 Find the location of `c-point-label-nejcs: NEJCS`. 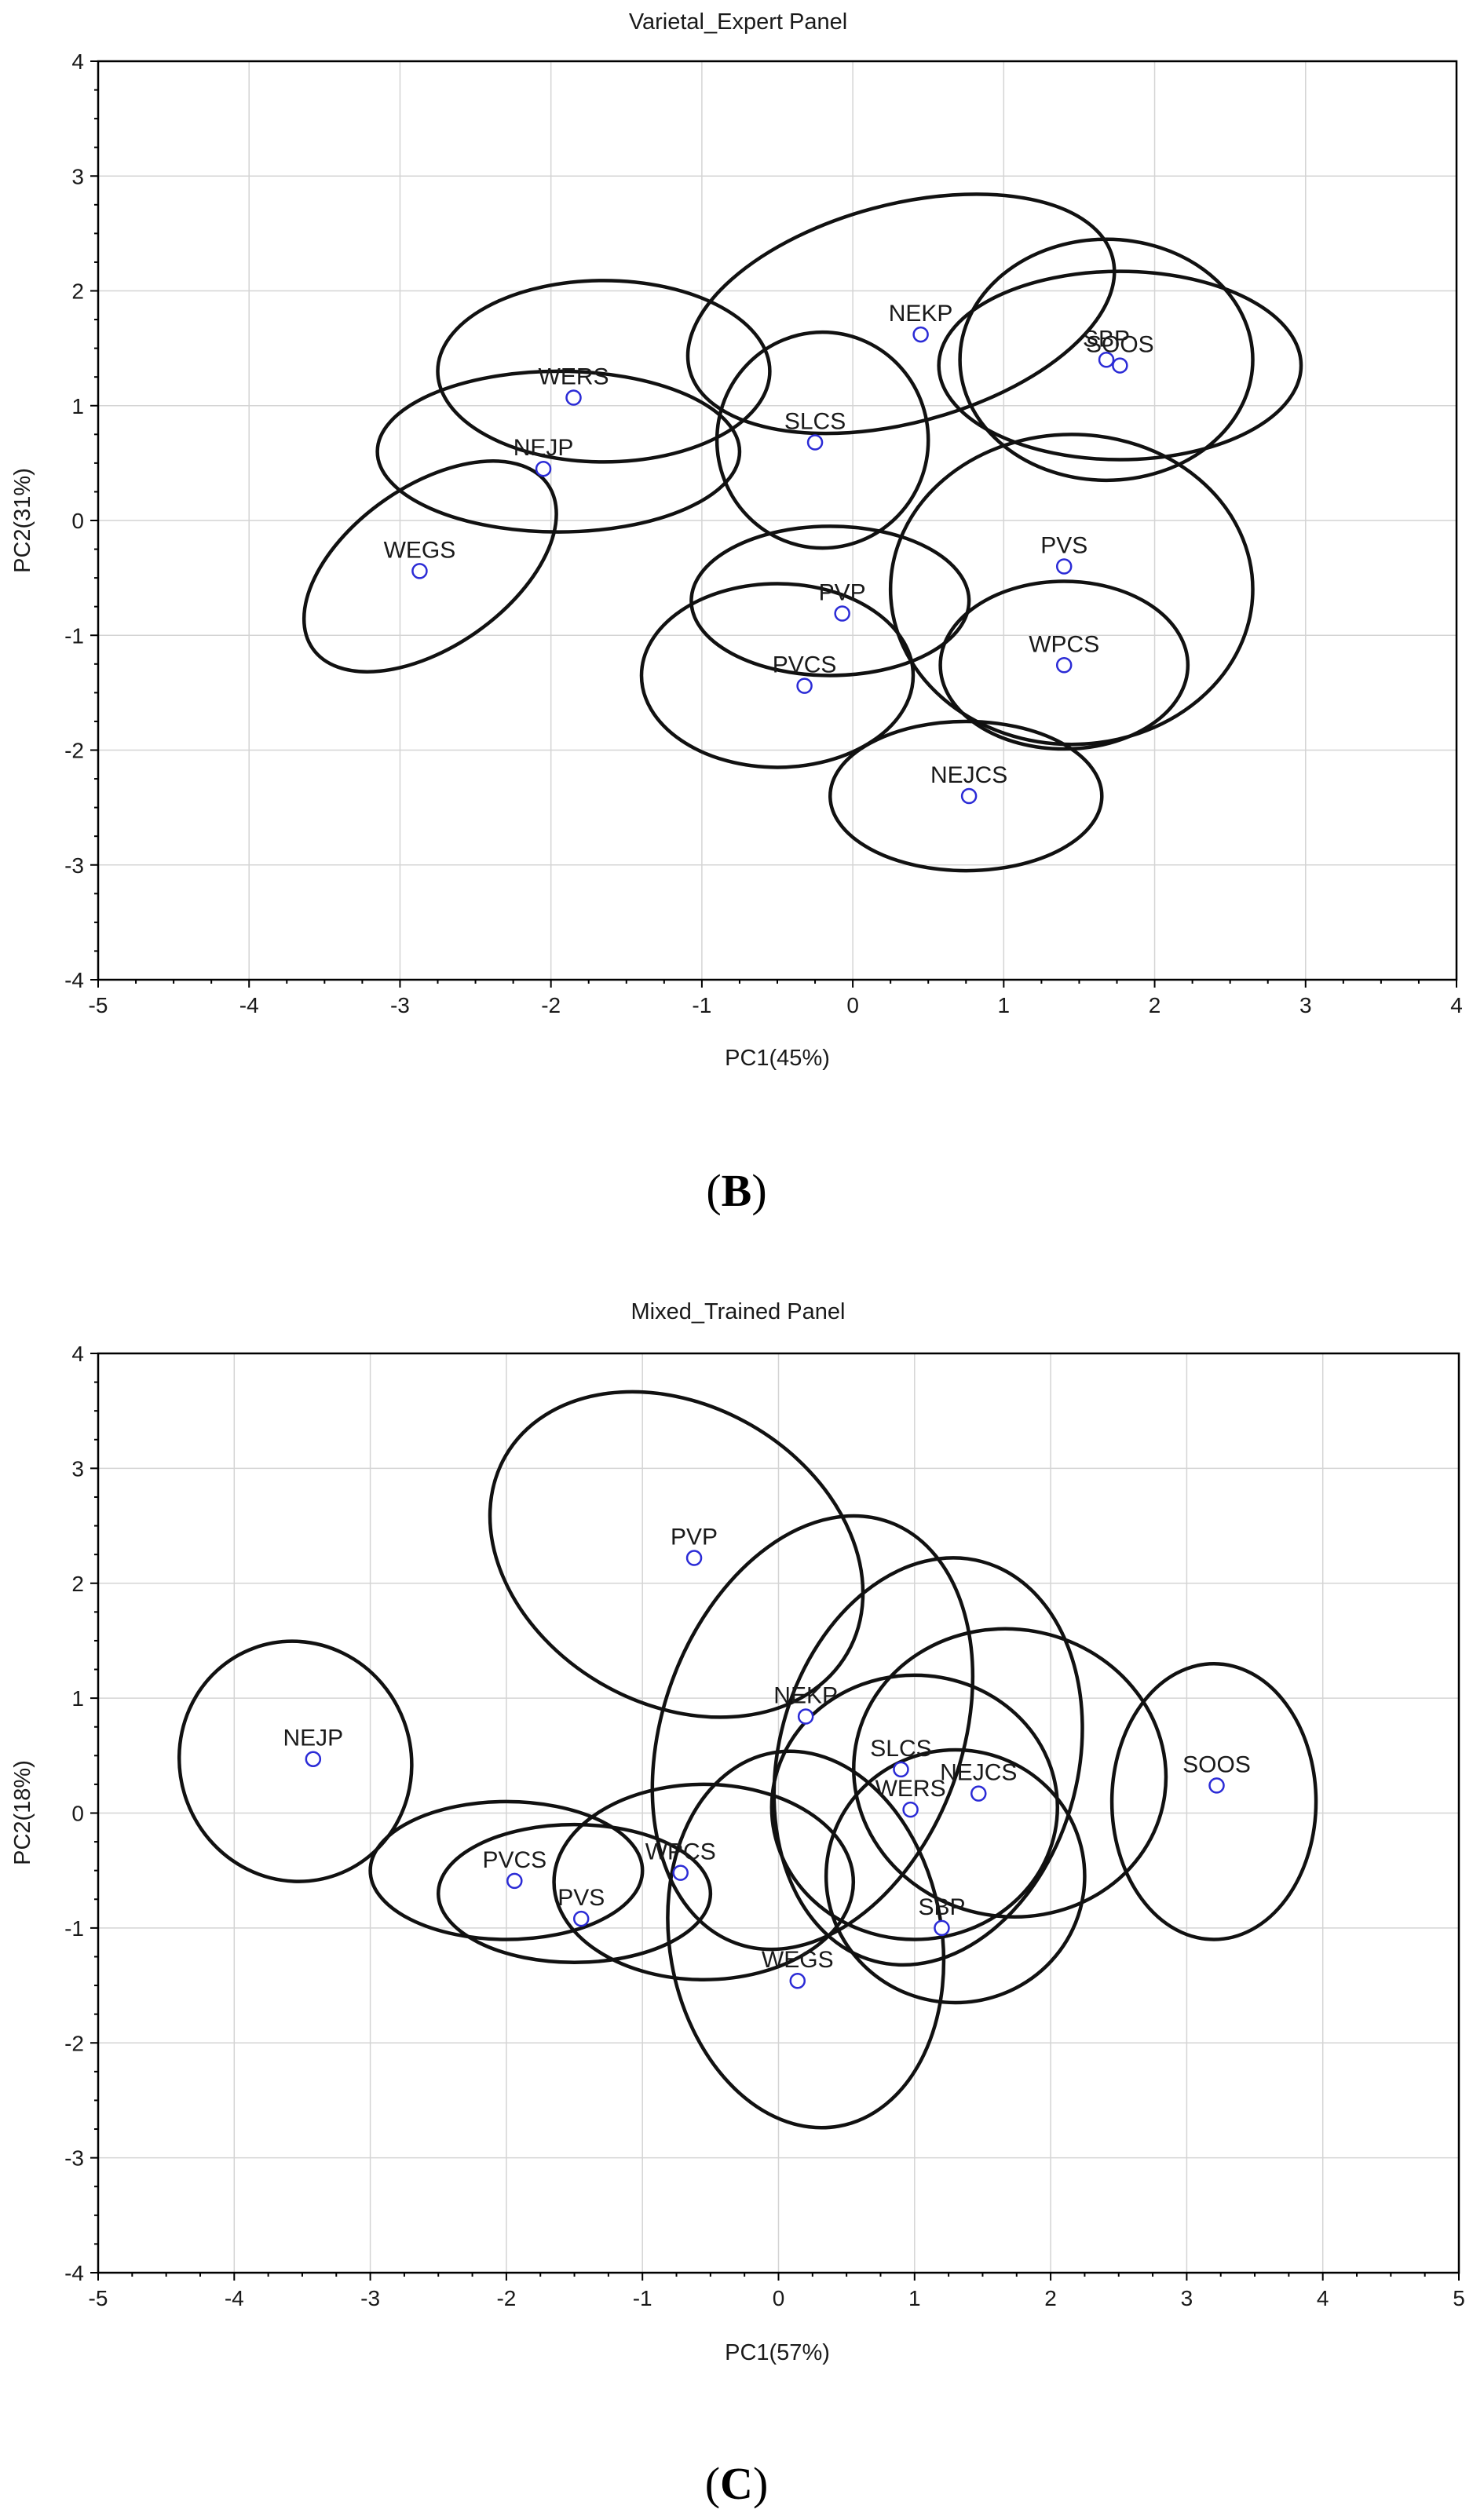

c-point-label-nejcs: NEJCS is located at coordinates (978, 1773).